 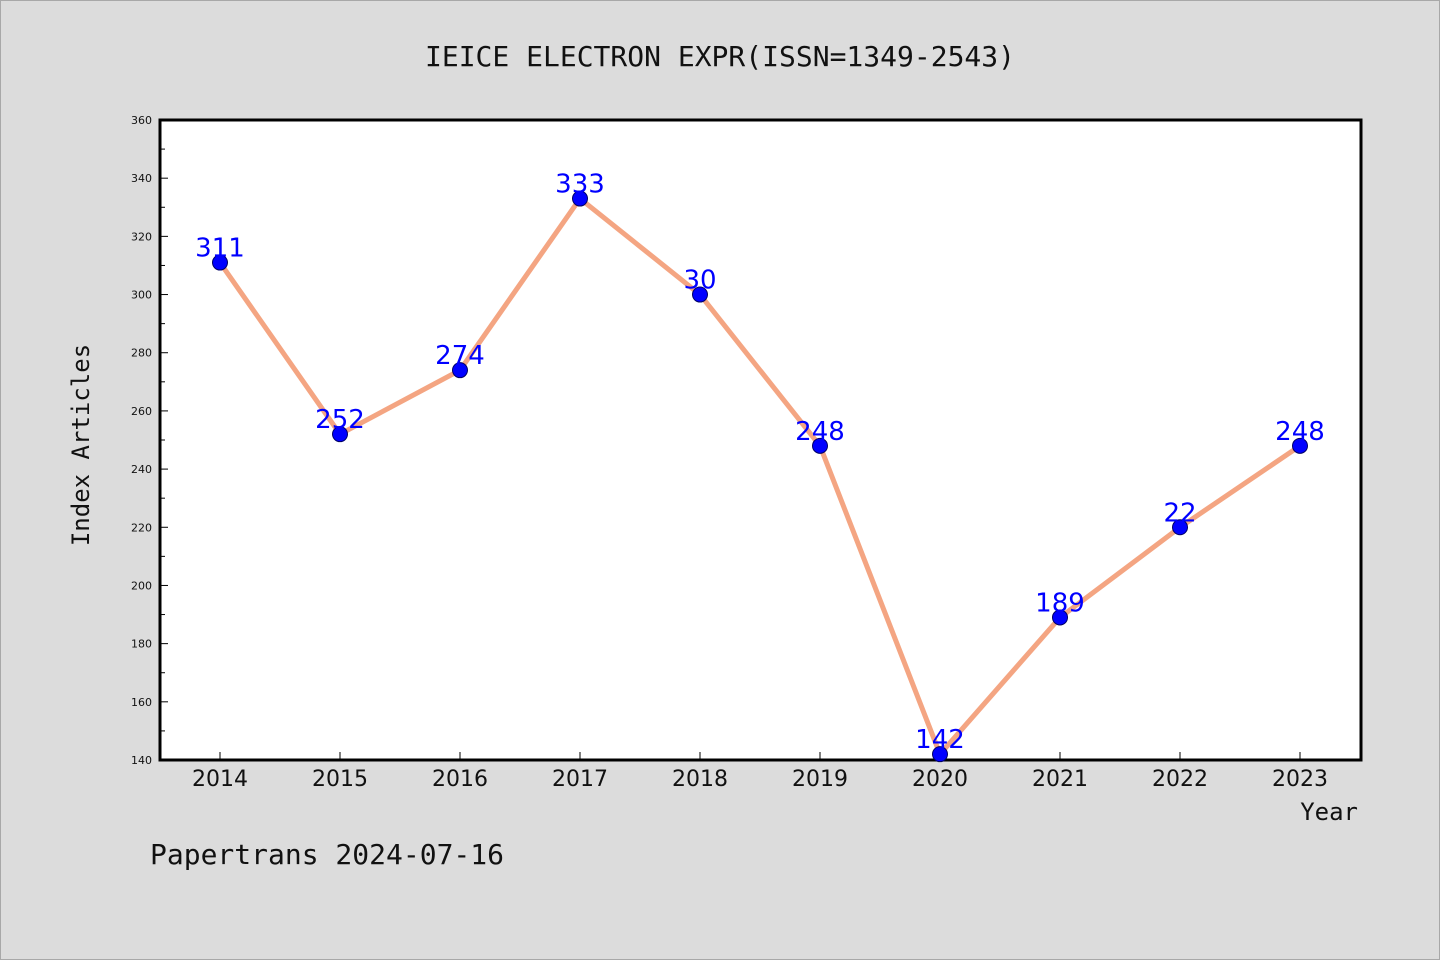 What do you see at coordinates (141, 585) in the screenshot?
I see `y-tick-label: 200` at bounding box center [141, 585].